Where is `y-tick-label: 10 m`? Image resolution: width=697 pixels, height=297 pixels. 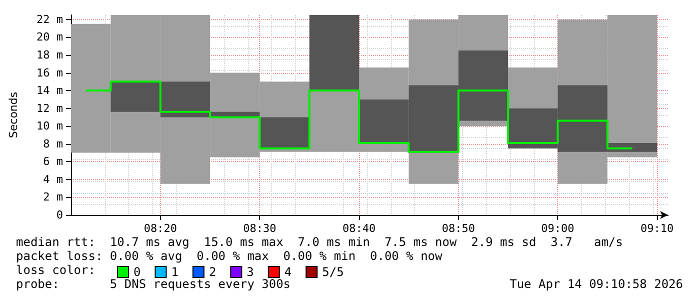
y-tick-label: 10 m is located at coordinates (50, 126).